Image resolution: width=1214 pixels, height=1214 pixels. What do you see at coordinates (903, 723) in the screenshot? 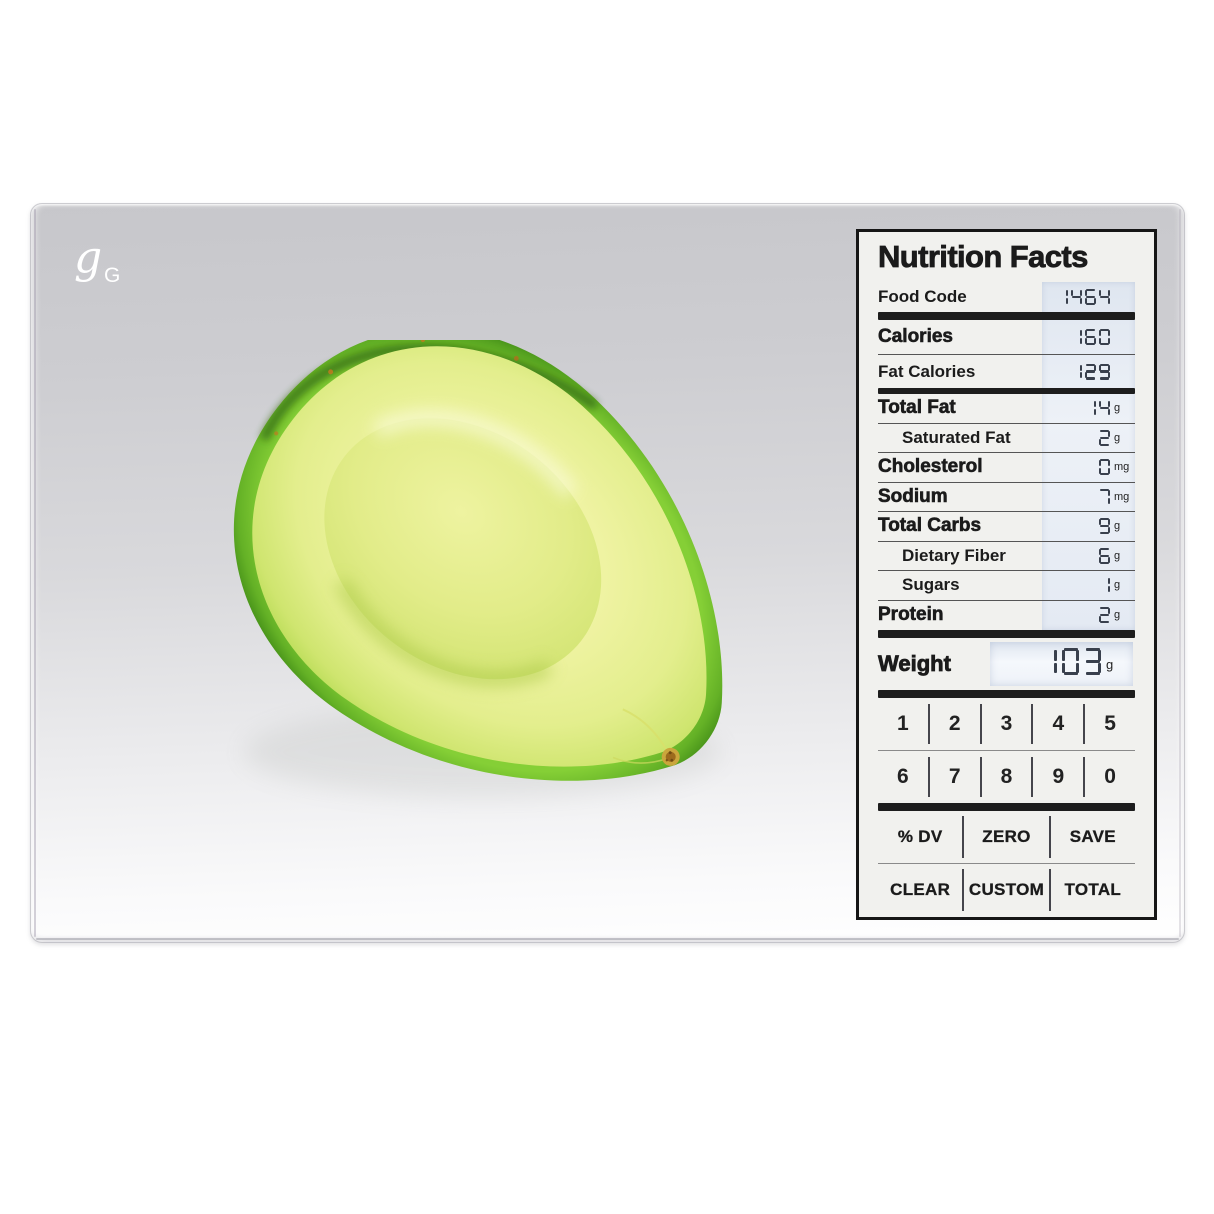
I see `key-1: 1` at bounding box center [903, 723].